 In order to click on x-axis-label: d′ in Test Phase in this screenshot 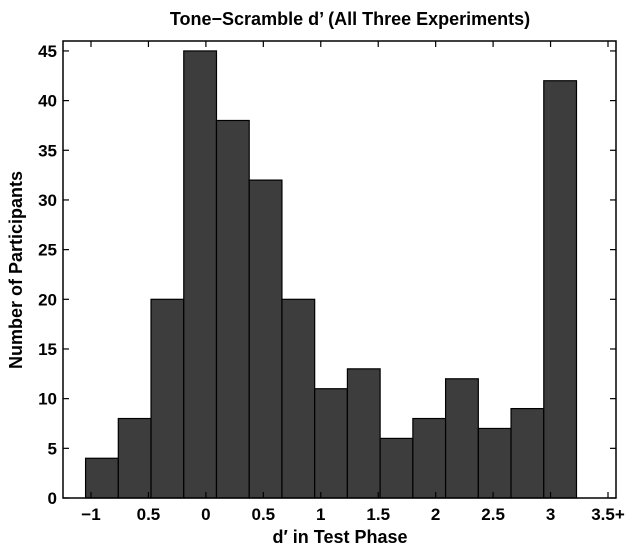, I will do `click(339, 537)`.